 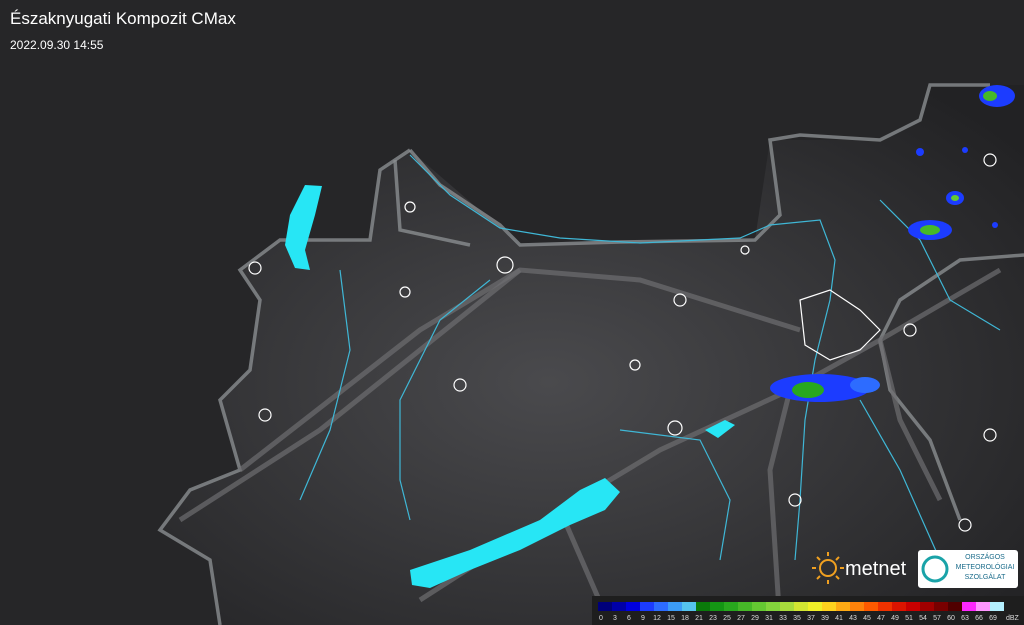 What do you see at coordinates (839, 618) in the screenshot?
I see `legend-label: 41` at bounding box center [839, 618].